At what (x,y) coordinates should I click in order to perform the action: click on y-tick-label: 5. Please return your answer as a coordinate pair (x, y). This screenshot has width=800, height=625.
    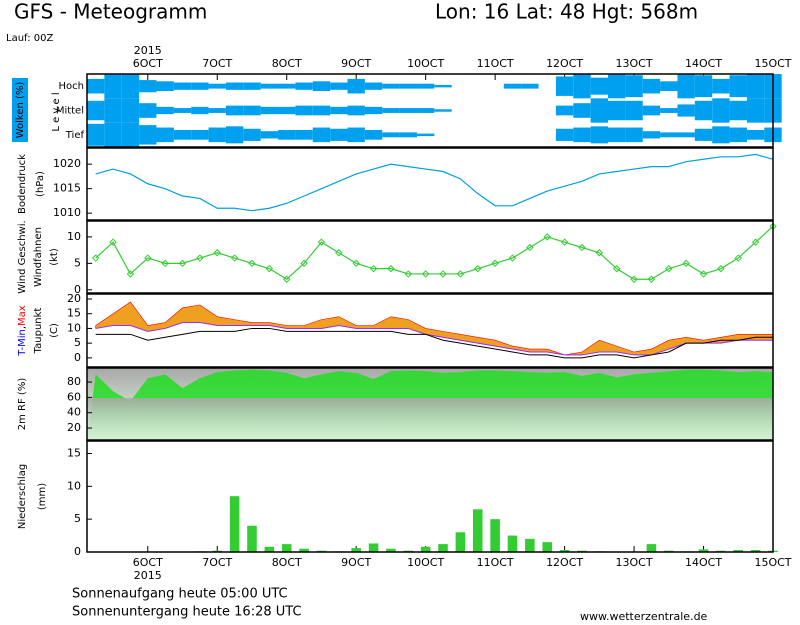
    Looking at the image, I should click on (77, 342).